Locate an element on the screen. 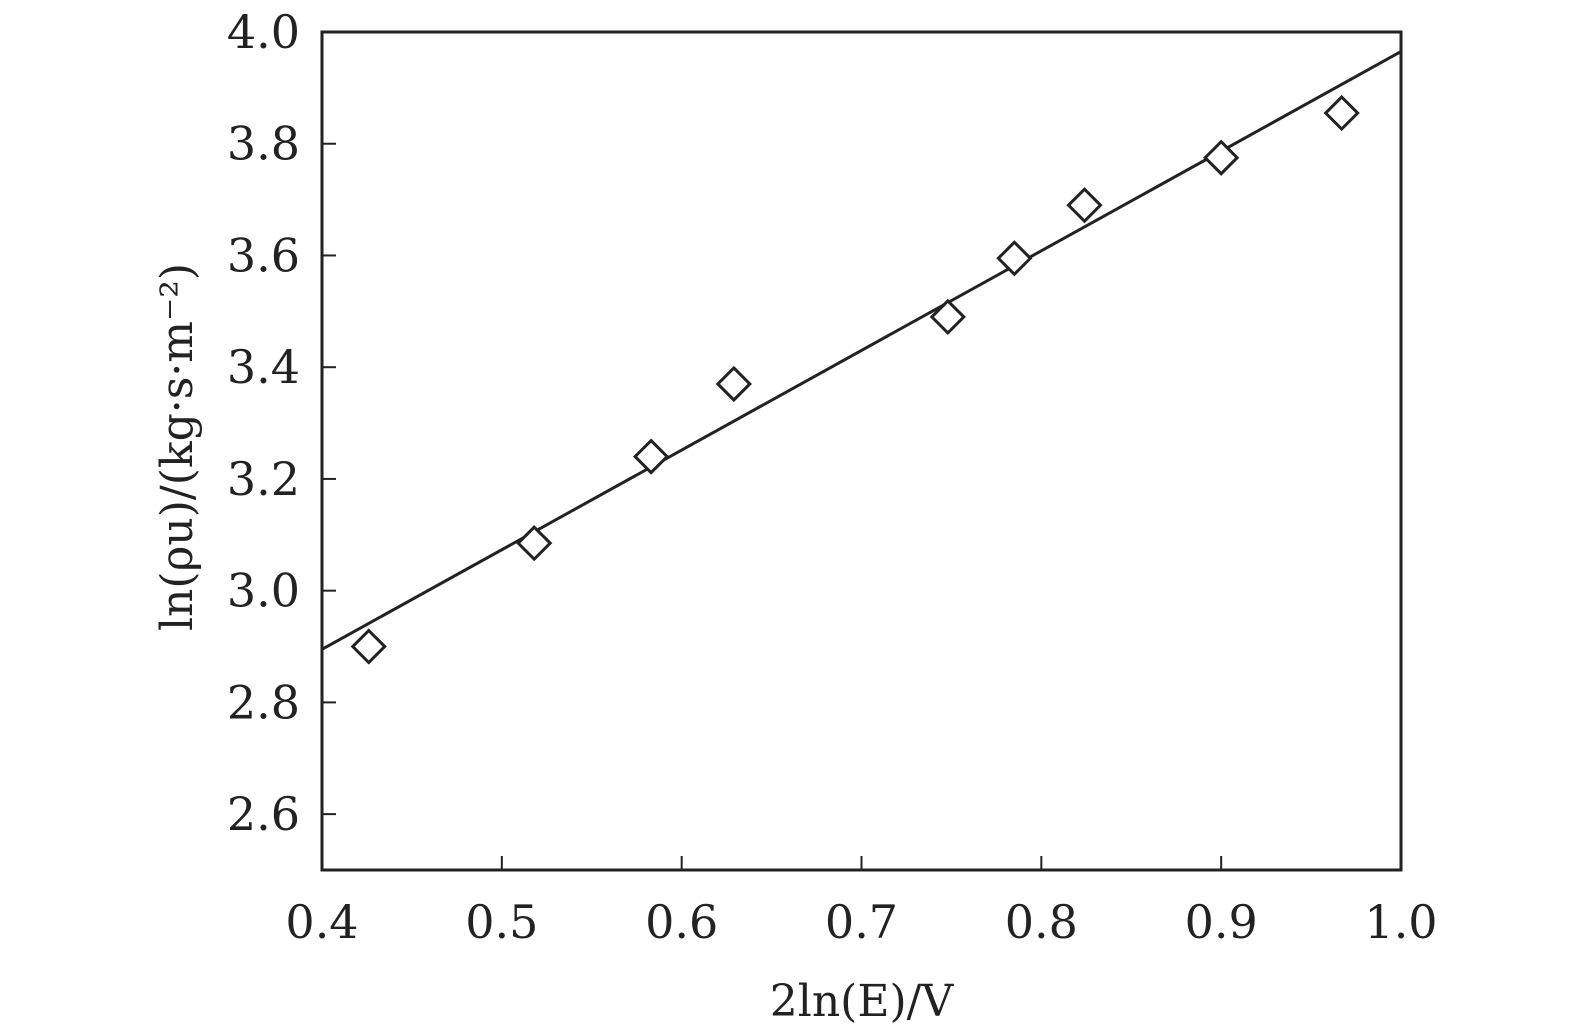  y-tick-label: 3.2 is located at coordinates (263, 479).